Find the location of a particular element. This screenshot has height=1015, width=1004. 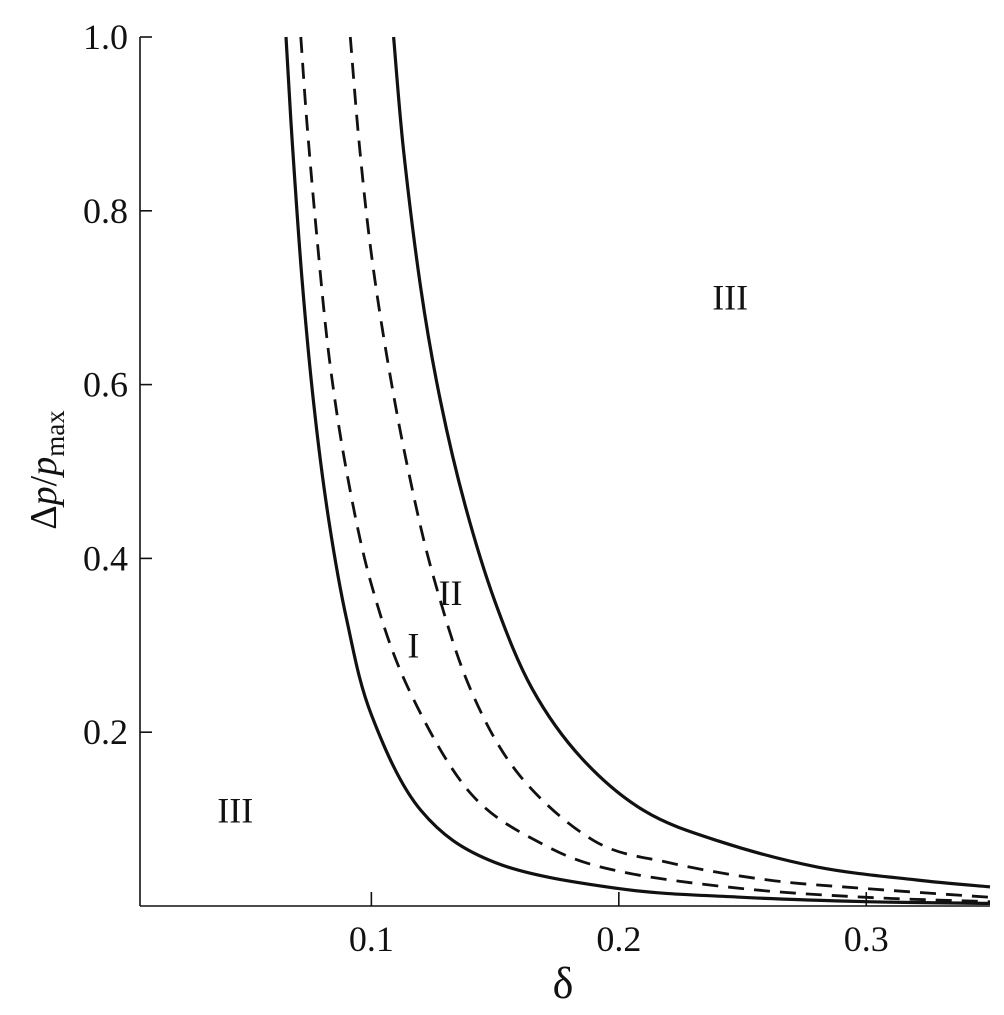

y-axis-label-subscript: max is located at coordinates (55, 433).